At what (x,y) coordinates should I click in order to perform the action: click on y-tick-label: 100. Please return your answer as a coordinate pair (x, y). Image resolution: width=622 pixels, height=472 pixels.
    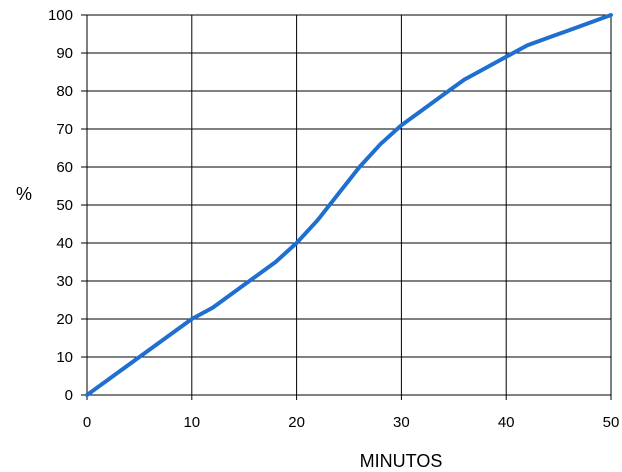
    Looking at the image, I should click on (60, 15).